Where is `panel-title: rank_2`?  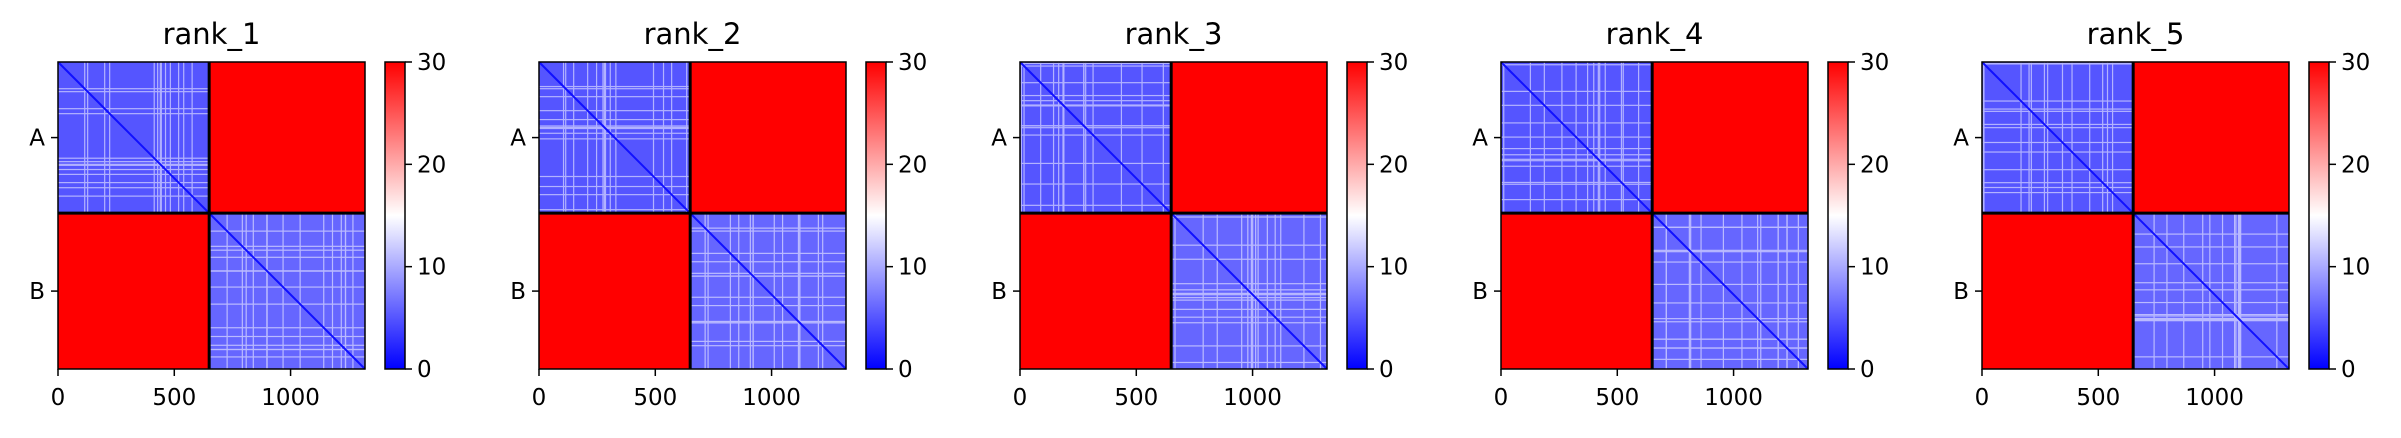
panel-title: rank_2 is located at coordinates (693, 34).